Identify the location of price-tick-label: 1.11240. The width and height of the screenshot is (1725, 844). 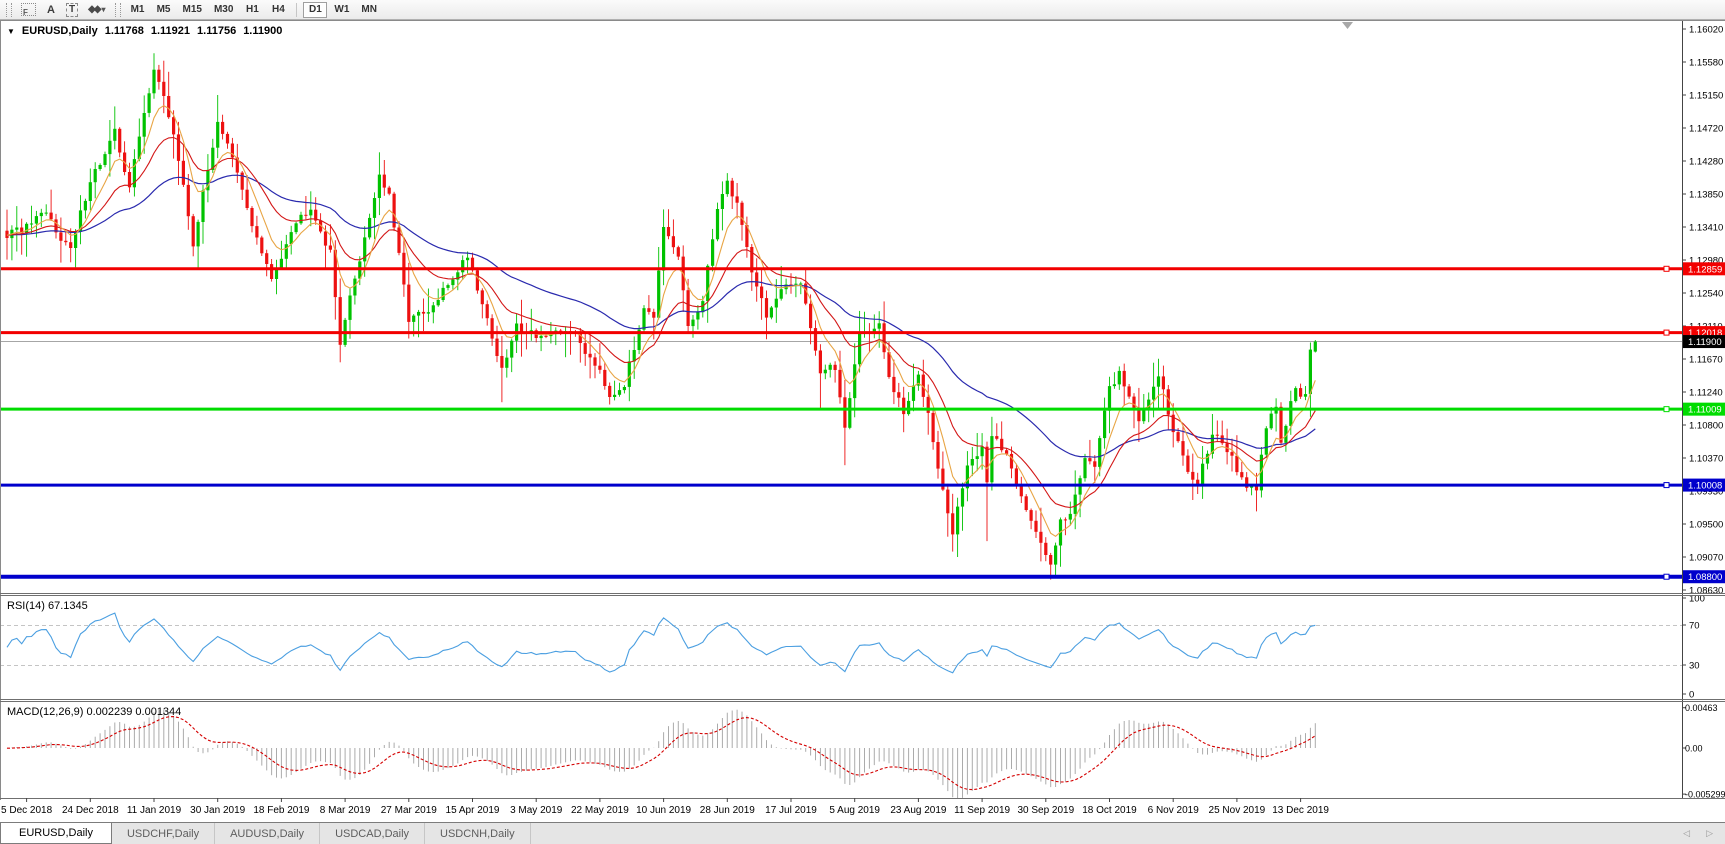
(1706, 393).